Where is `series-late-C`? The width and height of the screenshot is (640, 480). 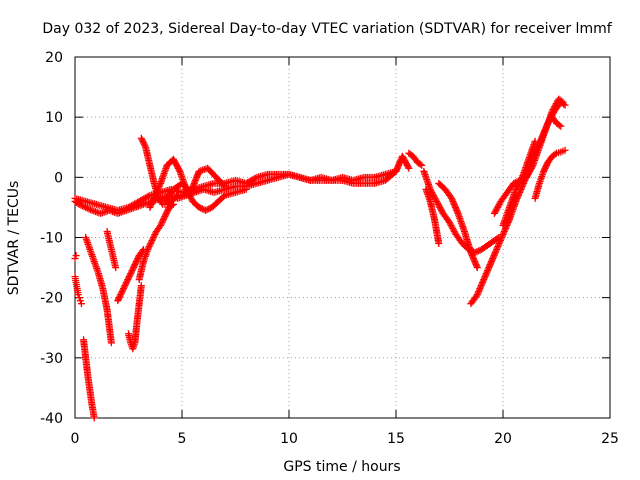
series-late-C is located at coordinates (458, 225).